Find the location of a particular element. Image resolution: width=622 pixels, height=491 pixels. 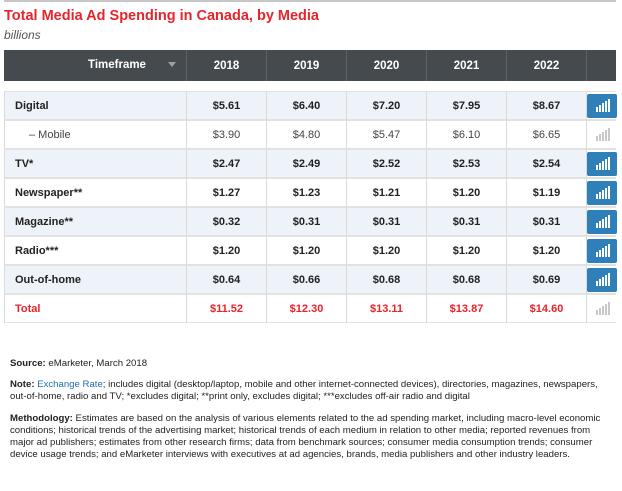

row-label: Total is located at coordinates (95, 308).